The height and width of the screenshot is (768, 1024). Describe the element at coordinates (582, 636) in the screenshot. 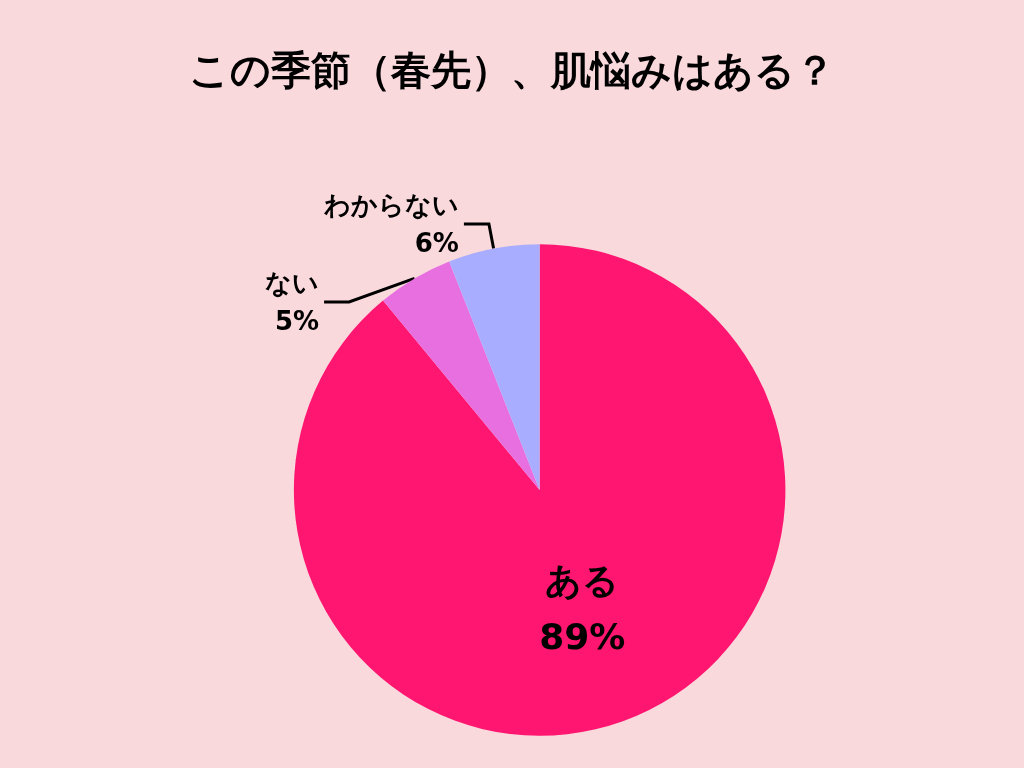

I see `data-label: 89%` at that location.